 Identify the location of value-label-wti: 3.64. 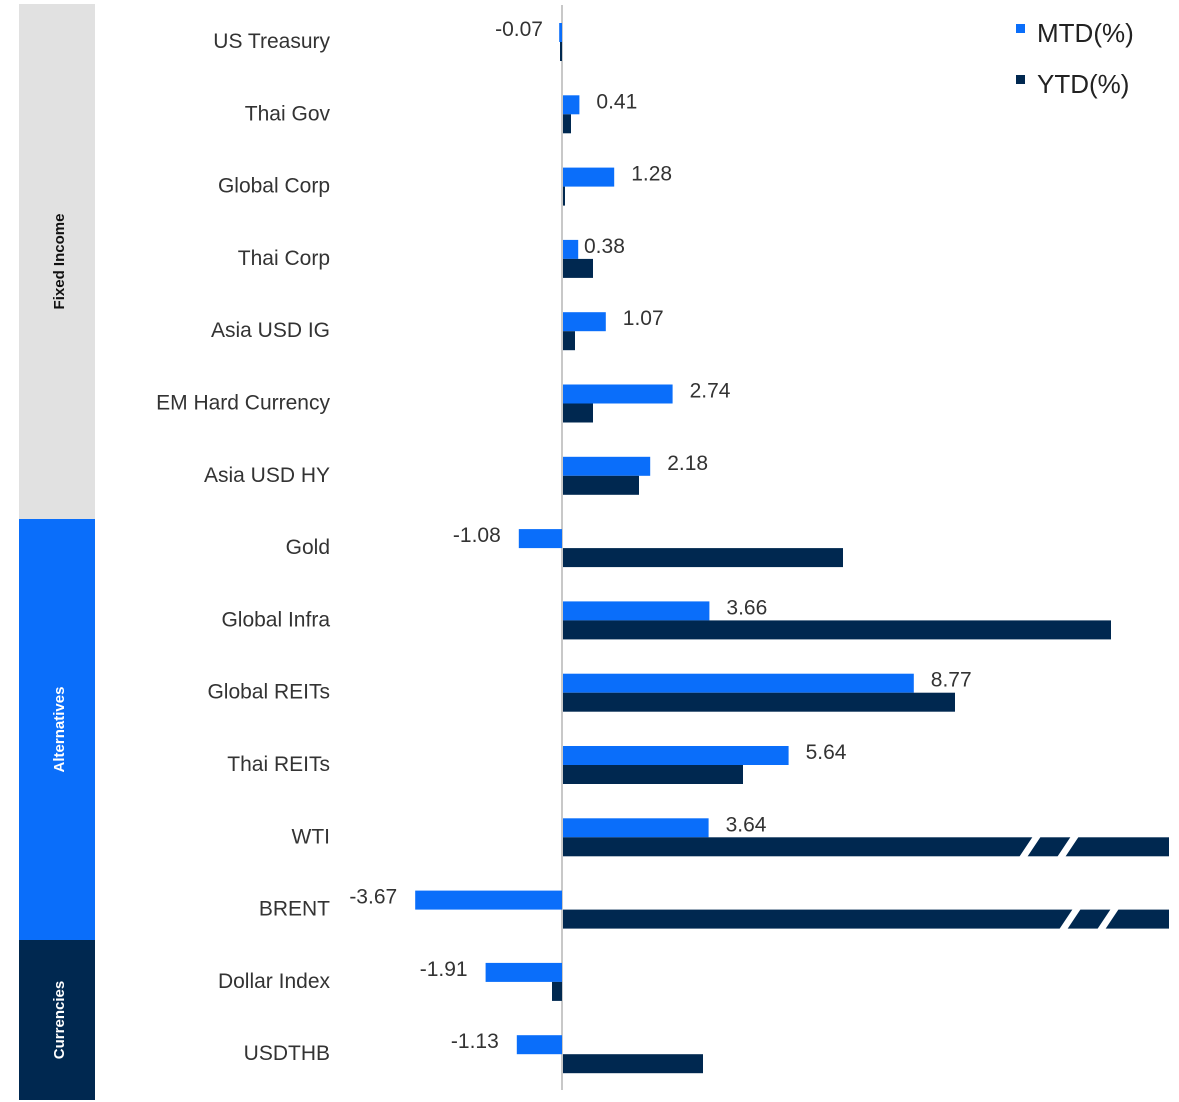
(746, 824).